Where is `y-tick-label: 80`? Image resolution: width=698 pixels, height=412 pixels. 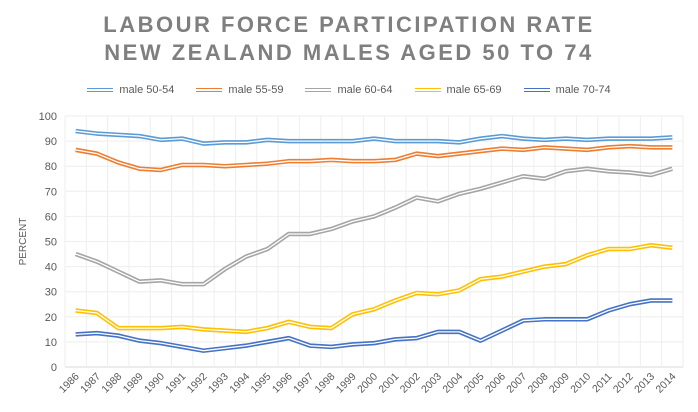
y-tick-label: 80 is located at coordinates (51, 167).